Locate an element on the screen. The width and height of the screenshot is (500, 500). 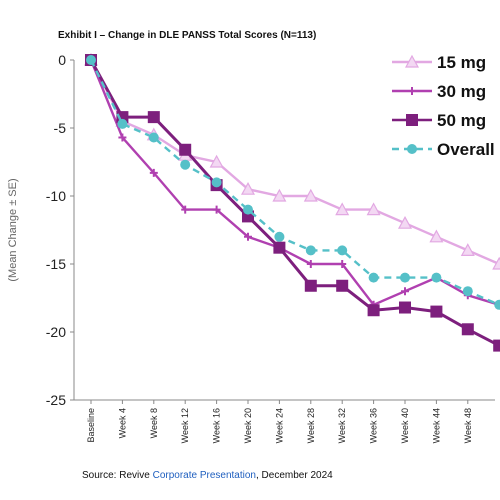
y-axis-label: (Mean Change ± SE) is located at coordinates (13, 229).